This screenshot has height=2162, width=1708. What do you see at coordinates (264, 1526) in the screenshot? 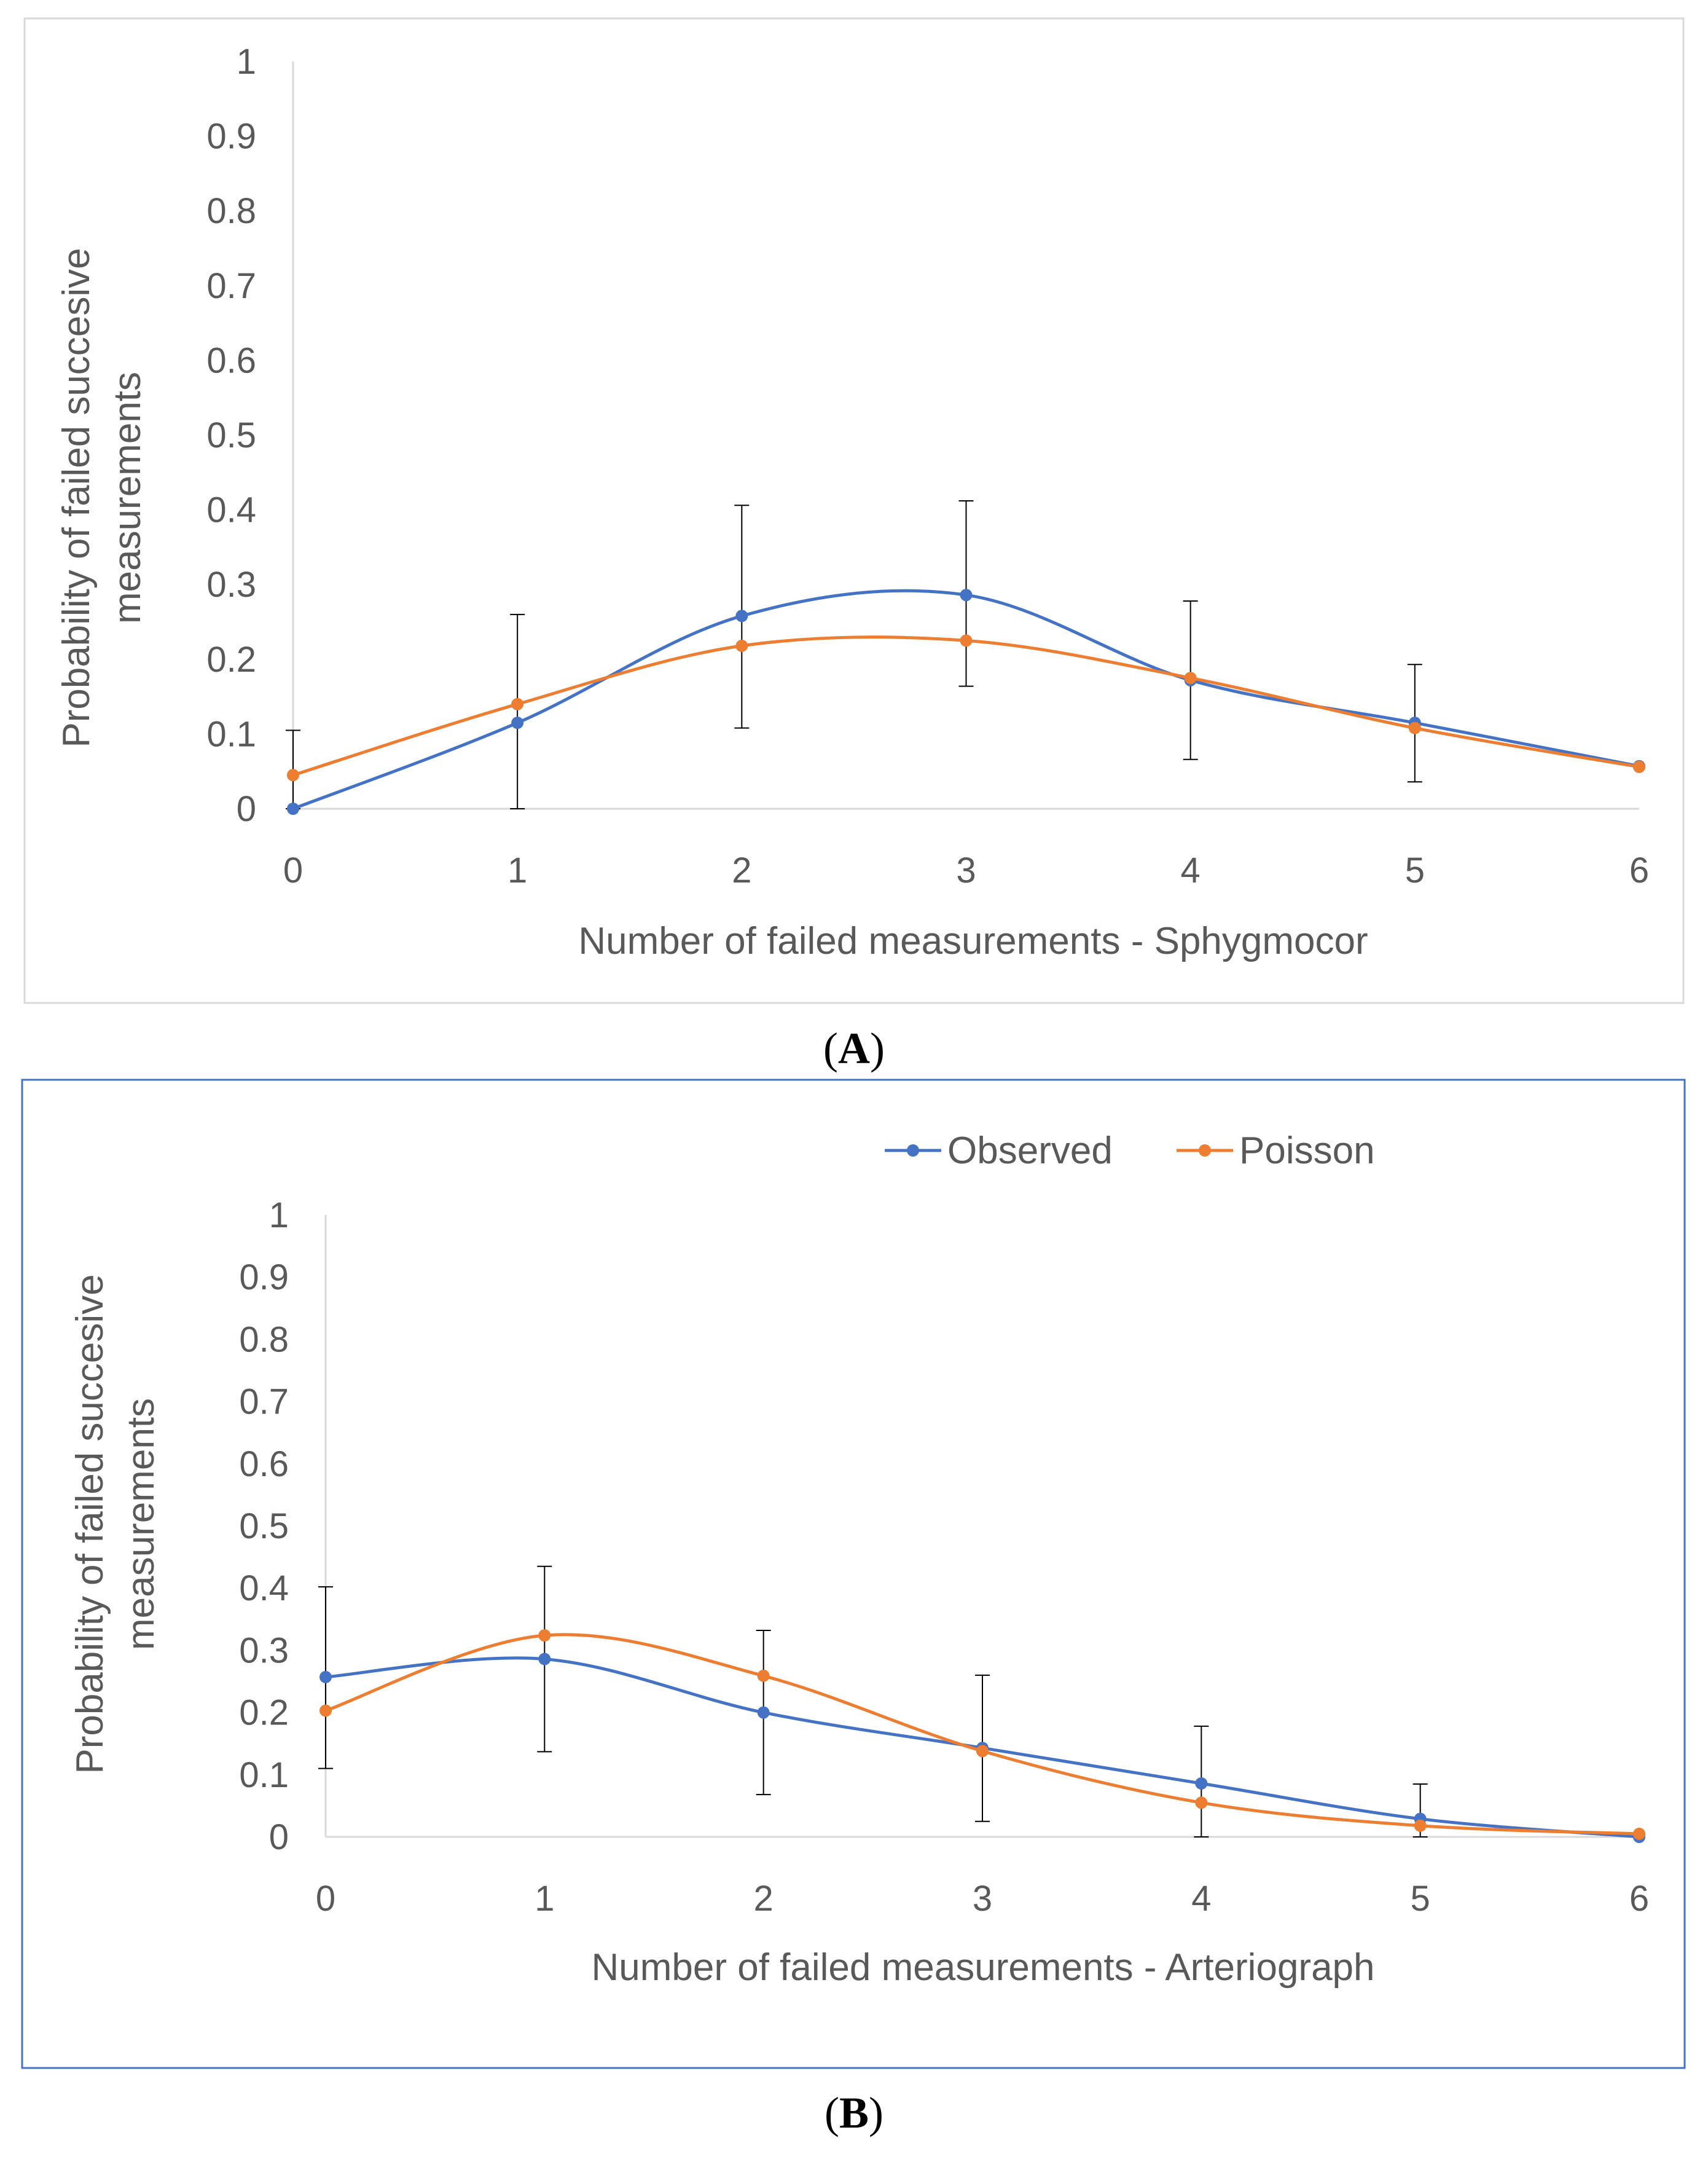
I see `panel-b-y-tick-label: 0.5` at bounding box center [264, 1526].